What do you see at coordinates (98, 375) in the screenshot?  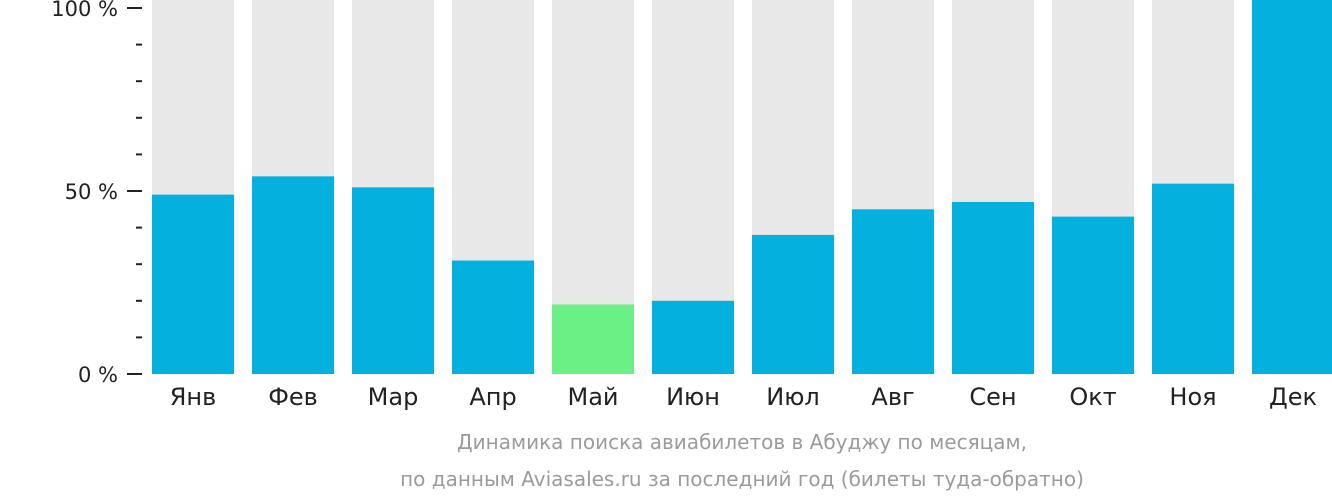 I see `y-tick-label: 0 %` at bounding box center [98, 375].